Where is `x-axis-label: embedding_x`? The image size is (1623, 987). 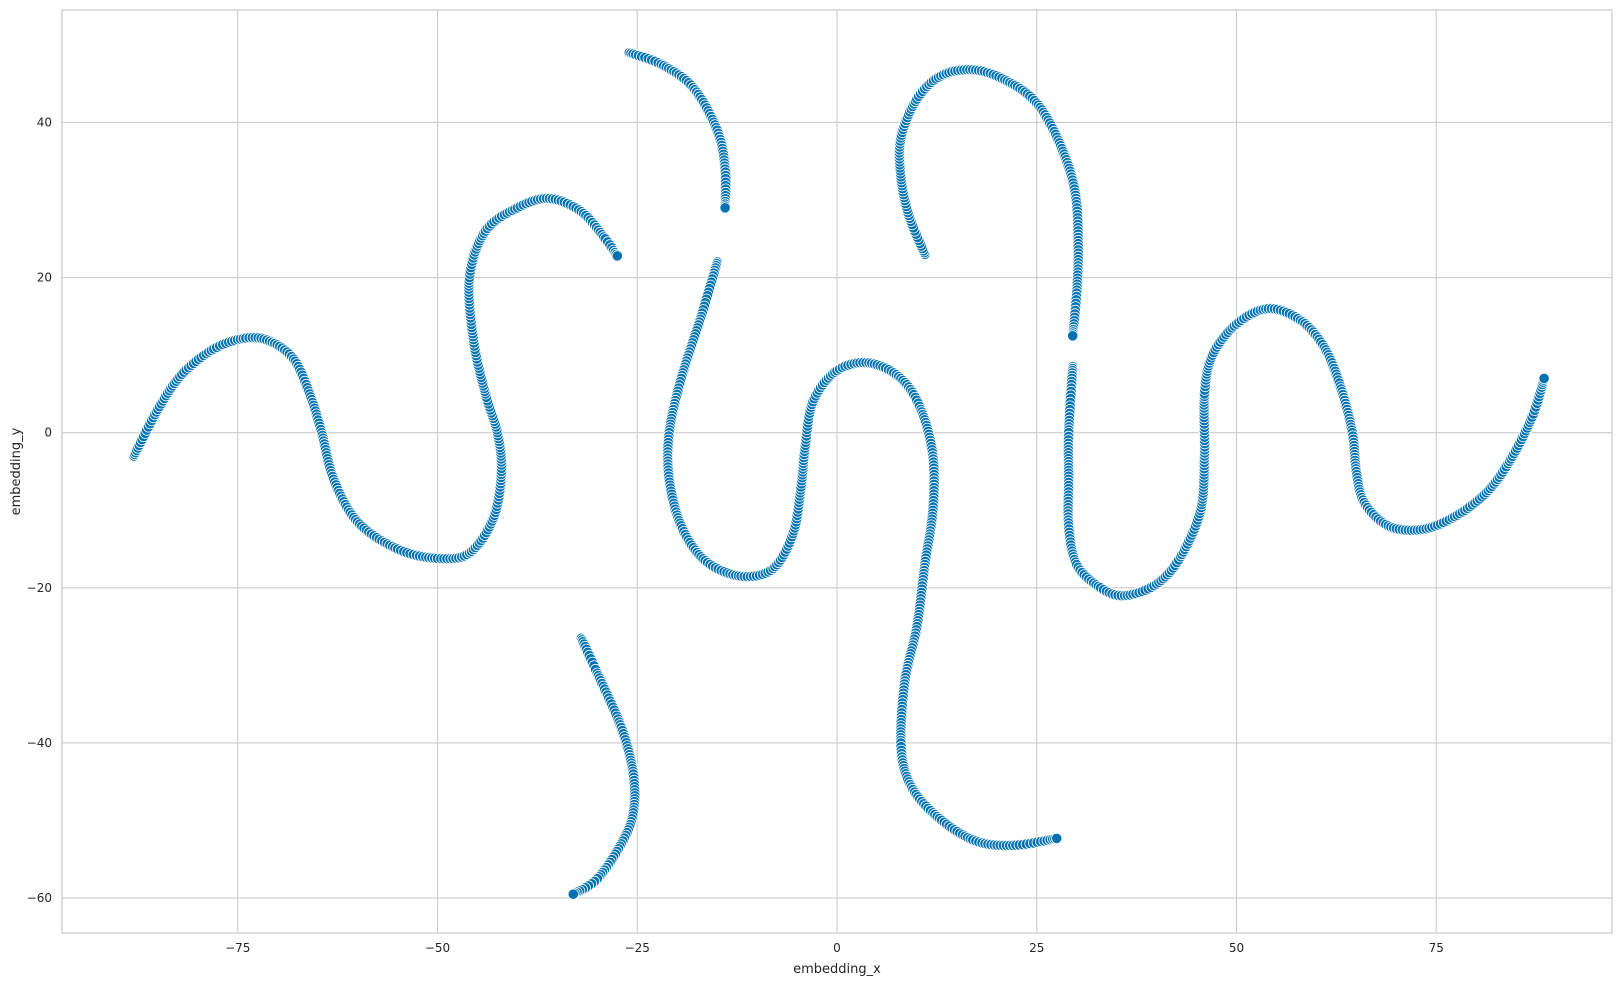
x-axis-label: embedding_x is located at coordinates (837, 969).